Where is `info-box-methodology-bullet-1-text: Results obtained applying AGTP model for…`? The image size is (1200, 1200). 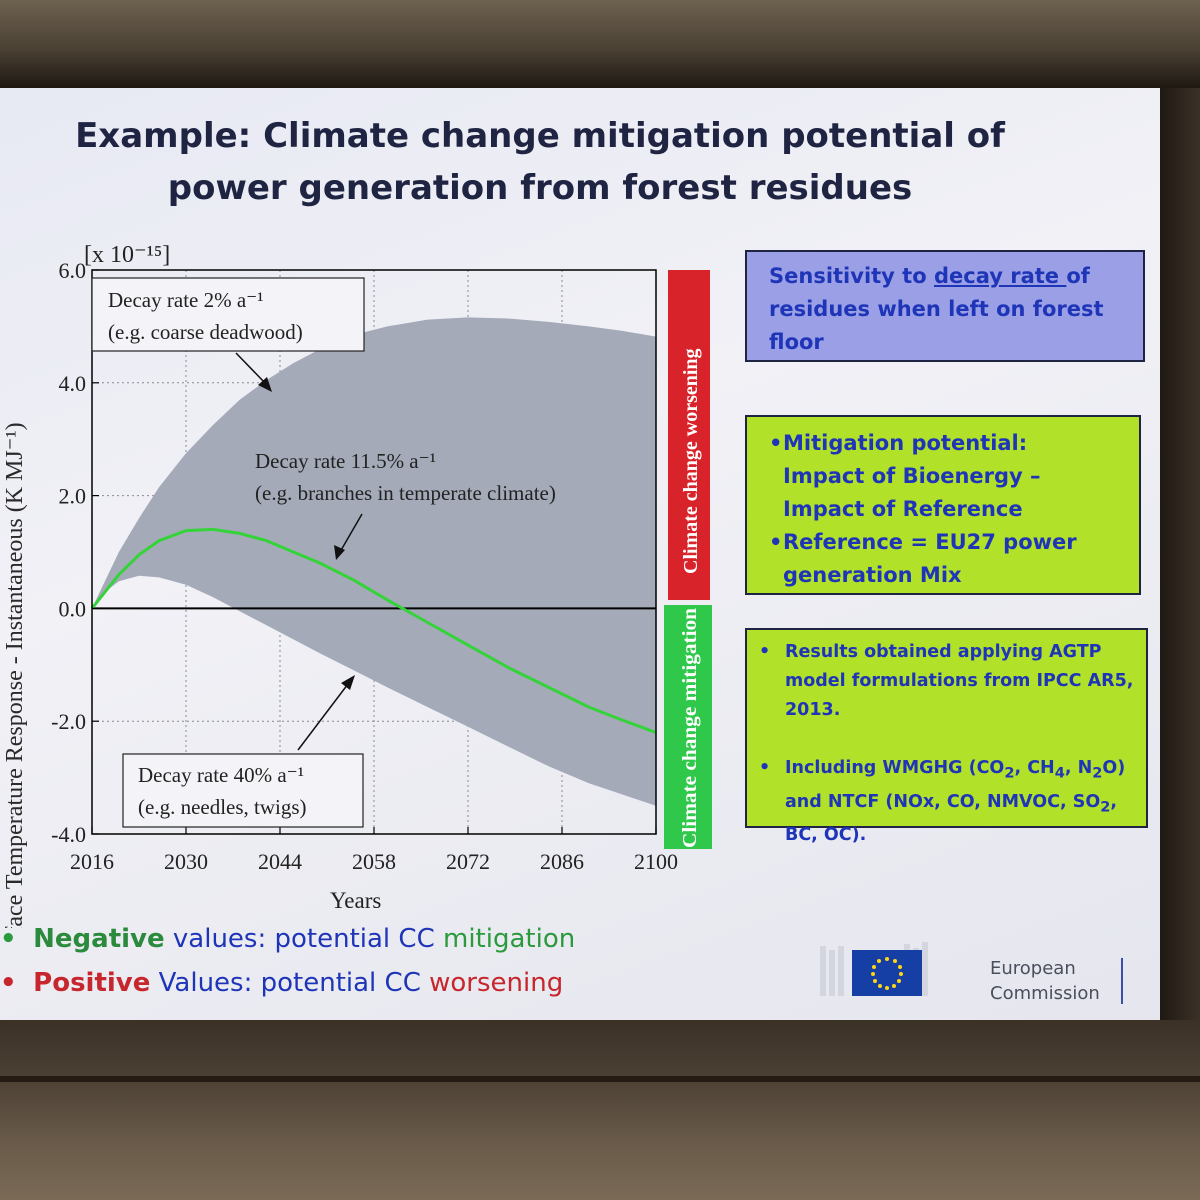
info-box-methodology-bullet-1-text: Results obtained applying AGTP model for… is located at coordinates (959, 681).